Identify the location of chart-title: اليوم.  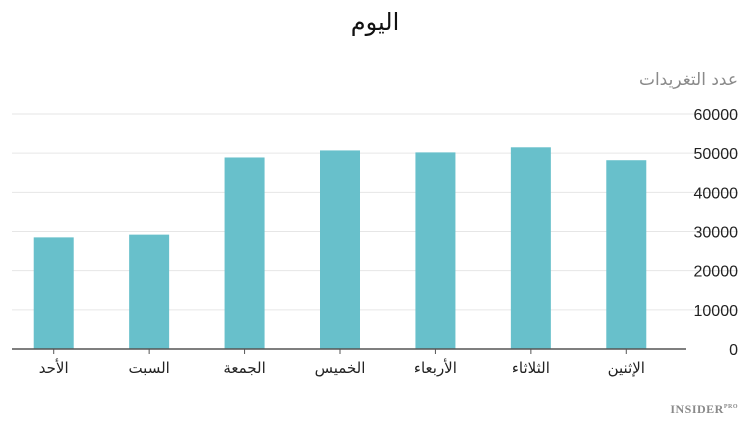
(375, 22).